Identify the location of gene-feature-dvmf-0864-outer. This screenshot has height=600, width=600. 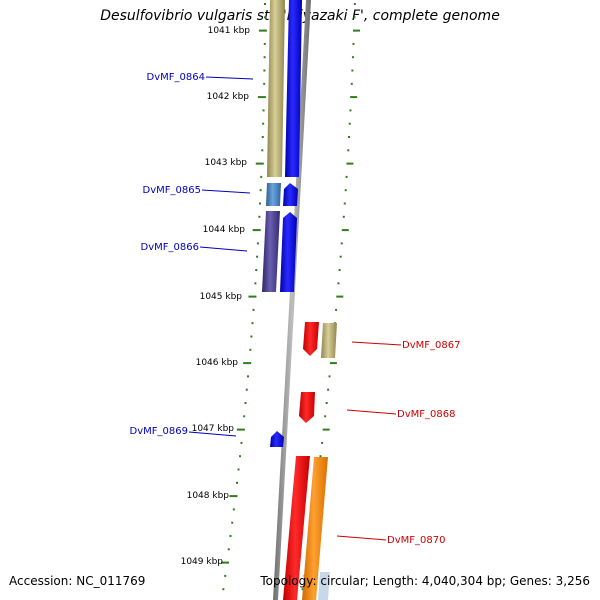
(276, 88).